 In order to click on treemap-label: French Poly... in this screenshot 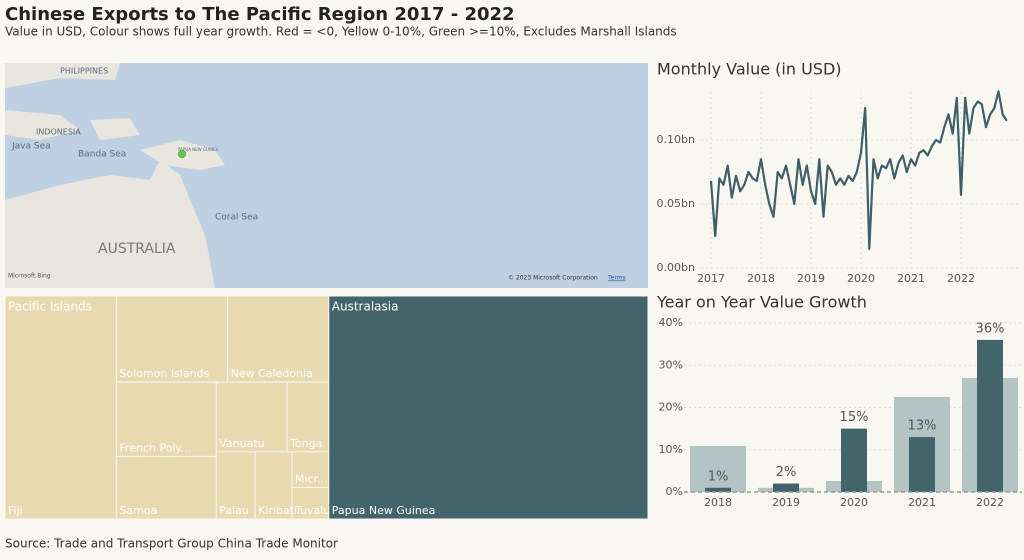, I will do `click(155, 447)`.